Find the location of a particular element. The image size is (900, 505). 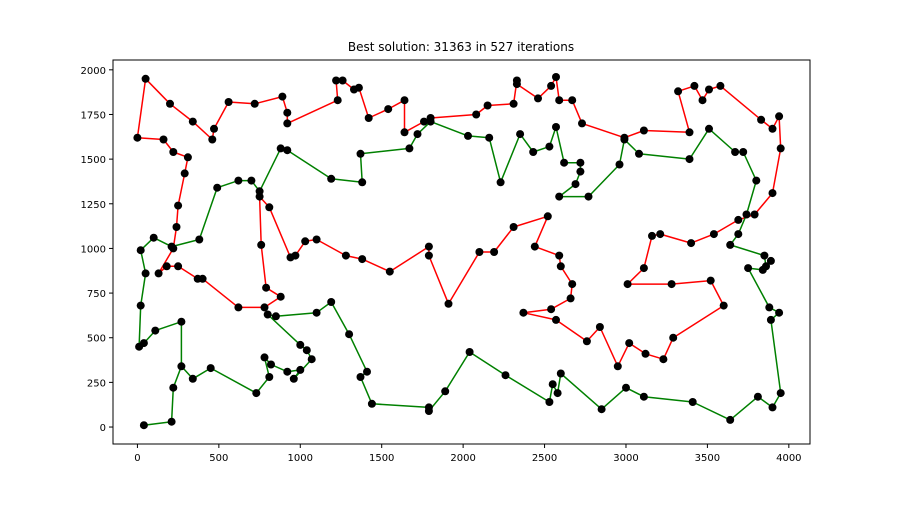

x-tick-label: 1000 is located at coordinates (300, 458).